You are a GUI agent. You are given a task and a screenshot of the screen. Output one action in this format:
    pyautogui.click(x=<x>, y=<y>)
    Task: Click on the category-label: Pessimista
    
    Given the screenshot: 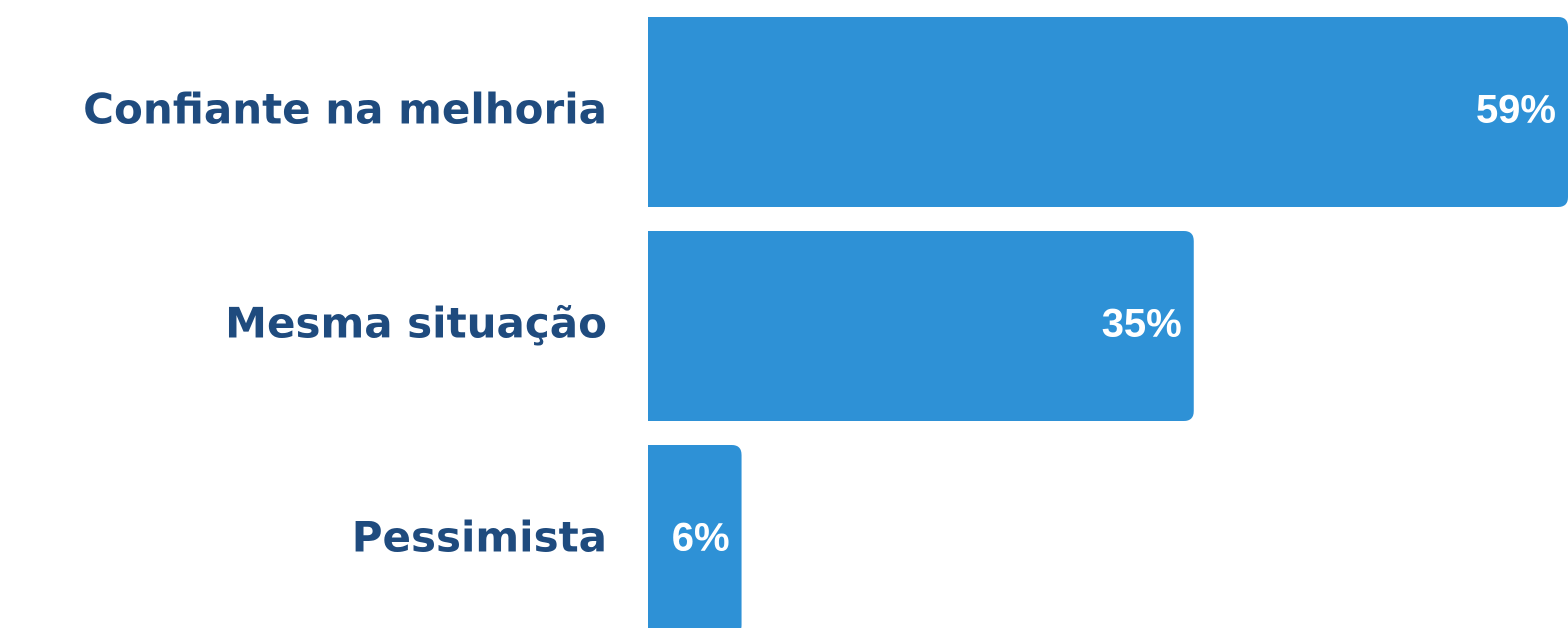 What is the action you would take?
    pyautogui.click(x=479, y=537)
    